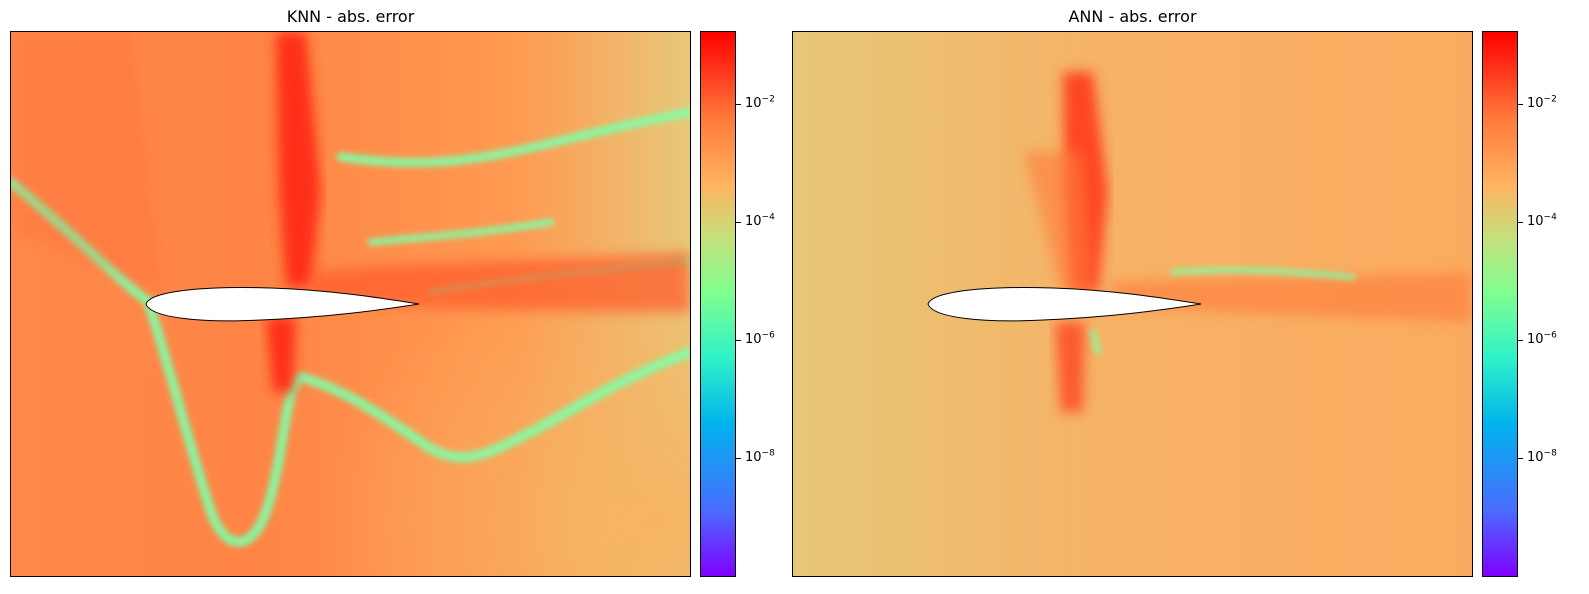  Describe the element at coordinates (760, 338) in the screenshot. I see `knn-cbar-label-1e-6: 10−6` at that location.